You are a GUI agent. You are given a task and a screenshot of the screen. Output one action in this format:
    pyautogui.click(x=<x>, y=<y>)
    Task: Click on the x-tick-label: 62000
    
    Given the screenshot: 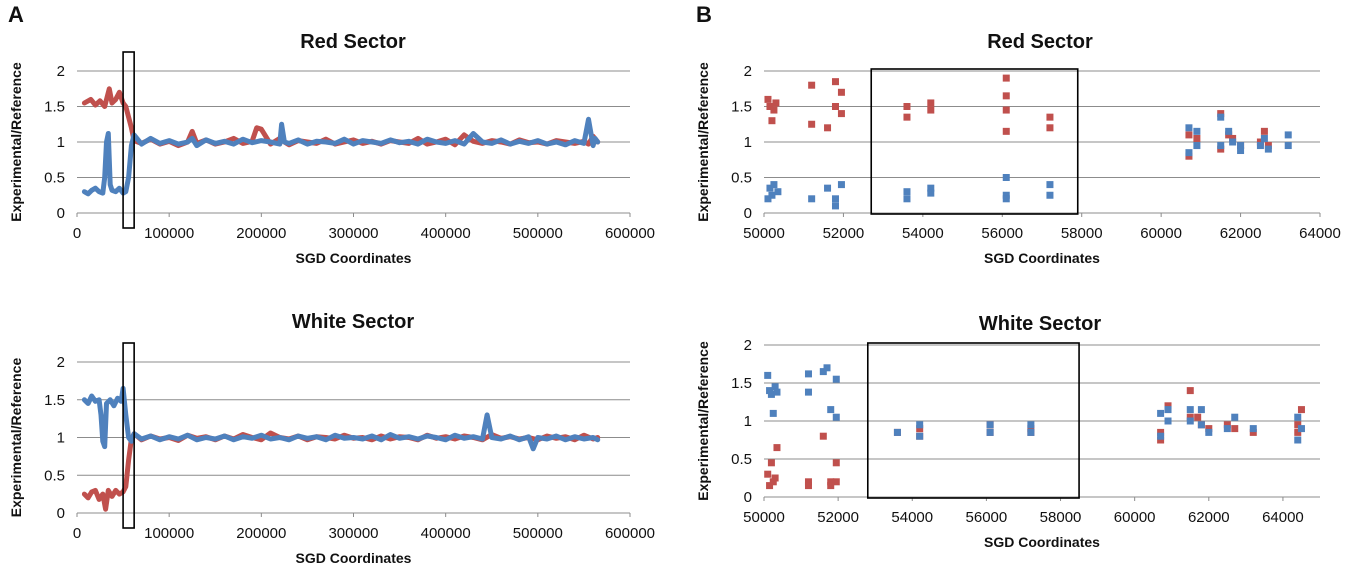 What is the action you would take?
    pyautogui.click(x=1241, y=233)
    